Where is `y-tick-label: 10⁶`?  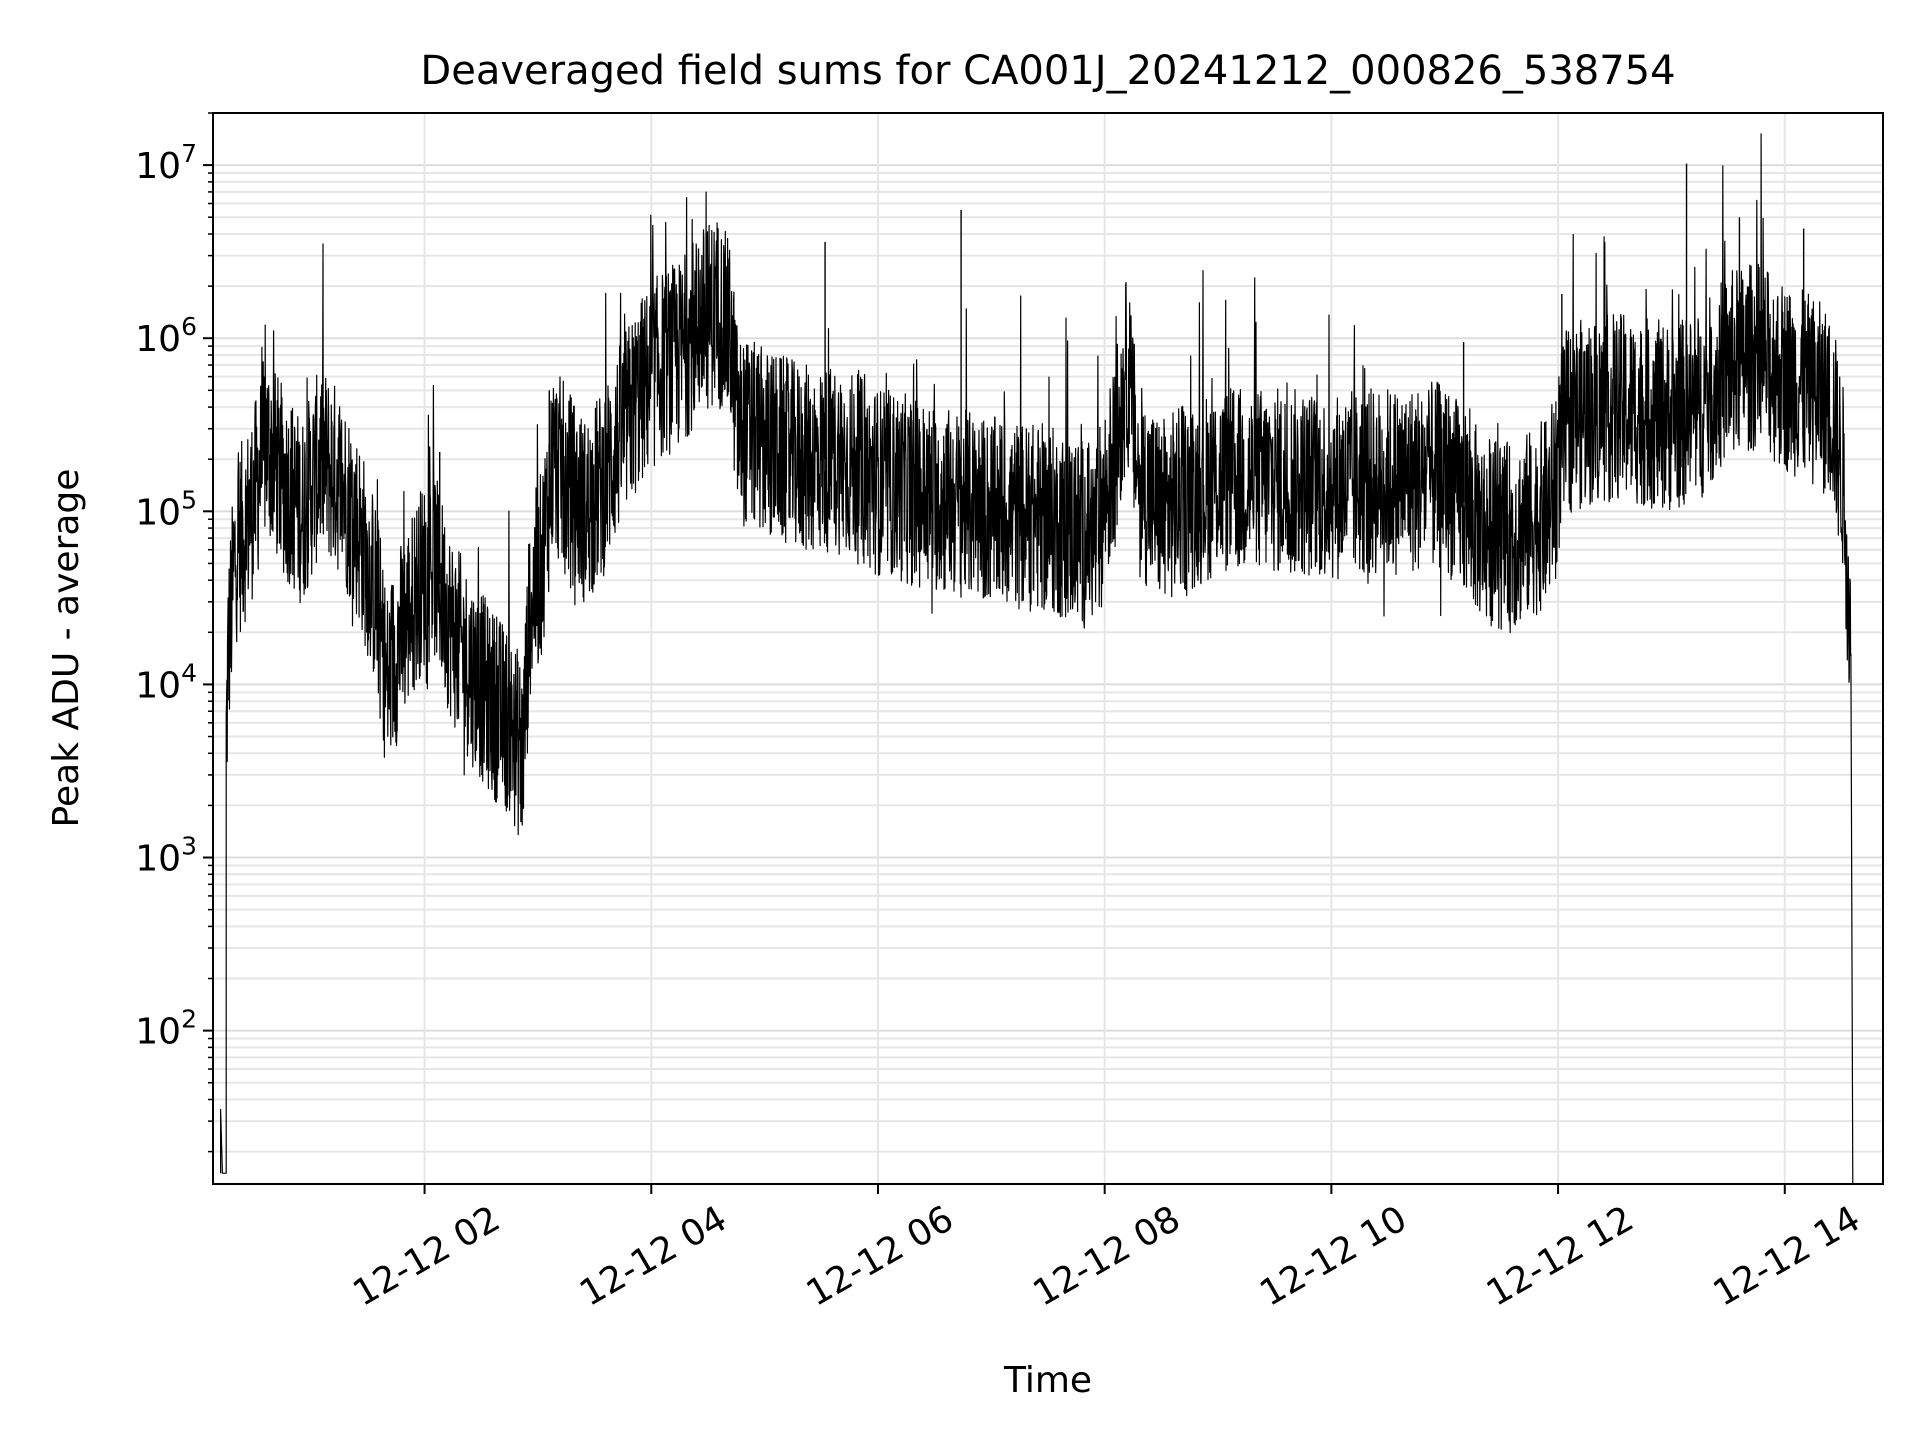
y-tick-label: 10⁶ is located at coordinates (166, 336).